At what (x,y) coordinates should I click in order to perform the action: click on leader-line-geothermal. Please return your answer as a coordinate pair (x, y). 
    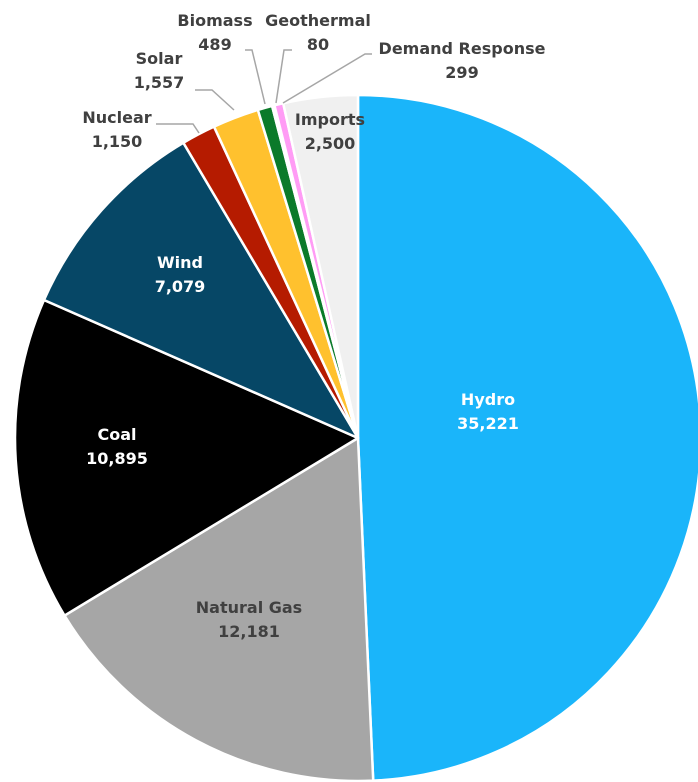
    Looking at the image, I should click on (283, 76).